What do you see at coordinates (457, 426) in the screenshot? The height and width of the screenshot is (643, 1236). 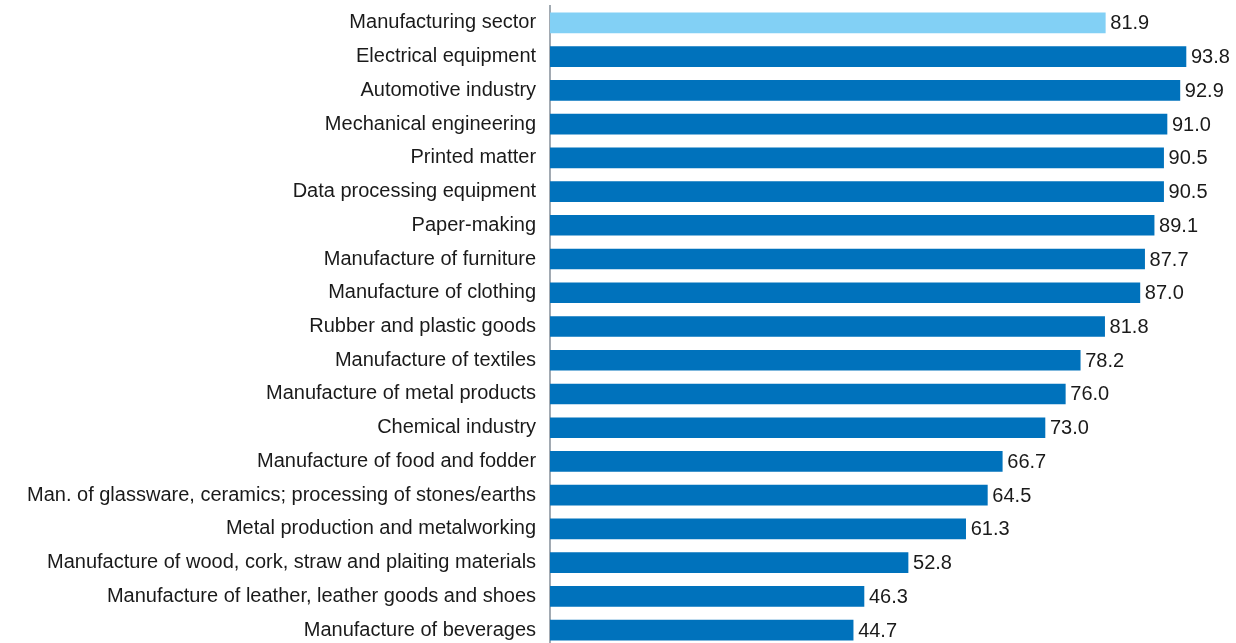 I see `y-tick-label: Chemical industry` at bounding box center [457, 426].